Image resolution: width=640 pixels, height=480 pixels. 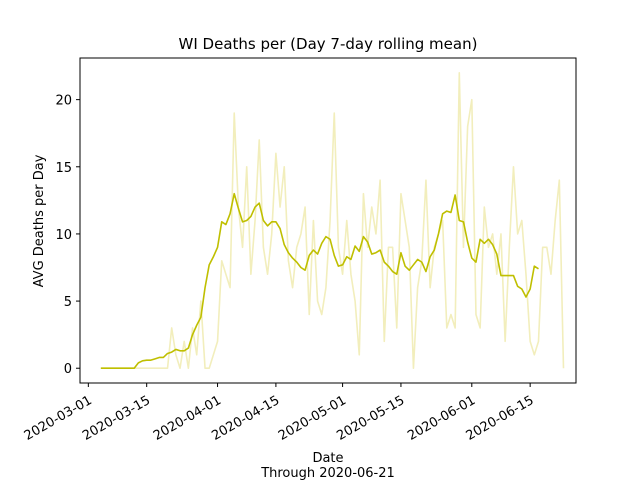 What do you see at coordinates (68, 302) in the screenshot?
I see `y-tick-label: 5` at bounding box center [68, 302].